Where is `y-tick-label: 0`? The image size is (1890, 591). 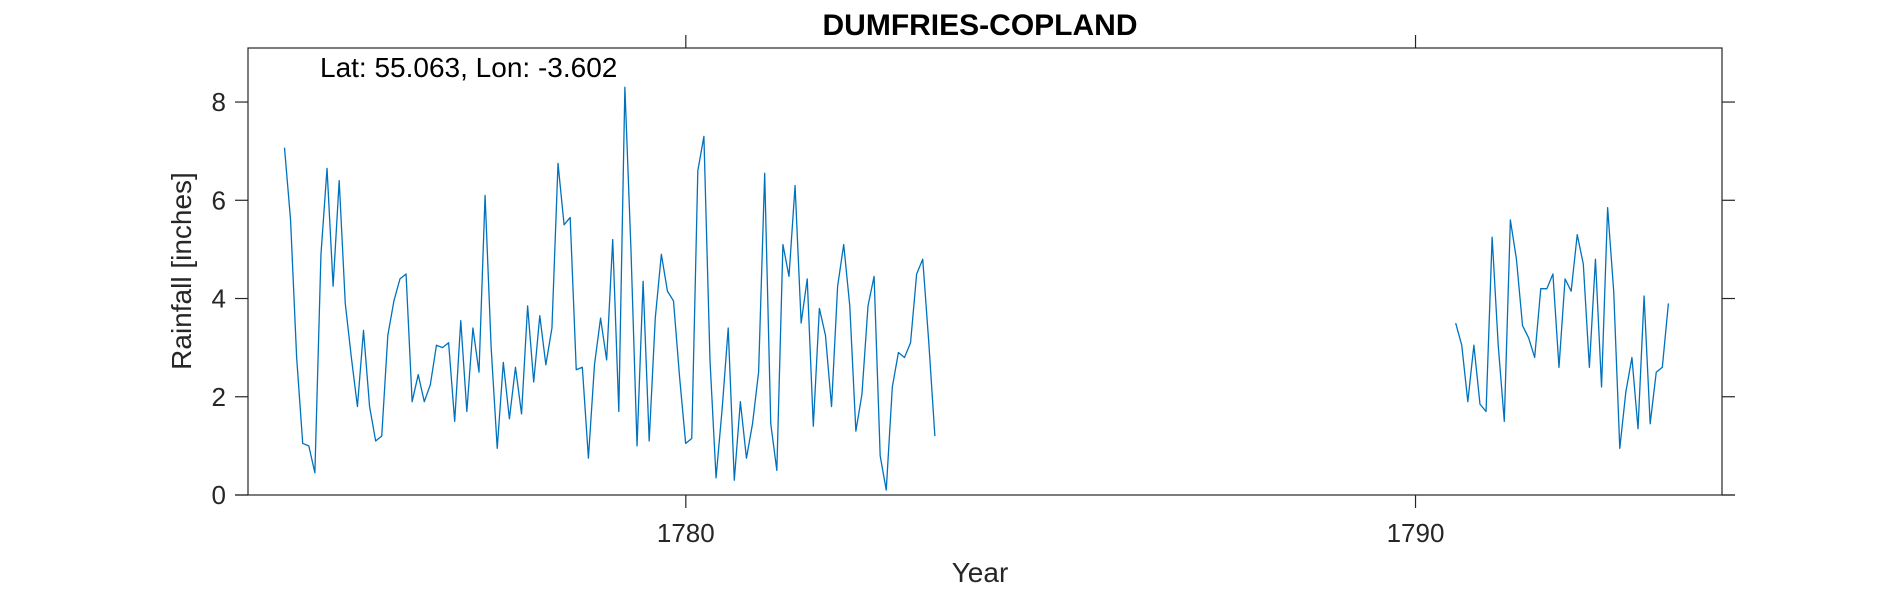 y-tick-label: 0 is located at coordinates (219, 495).